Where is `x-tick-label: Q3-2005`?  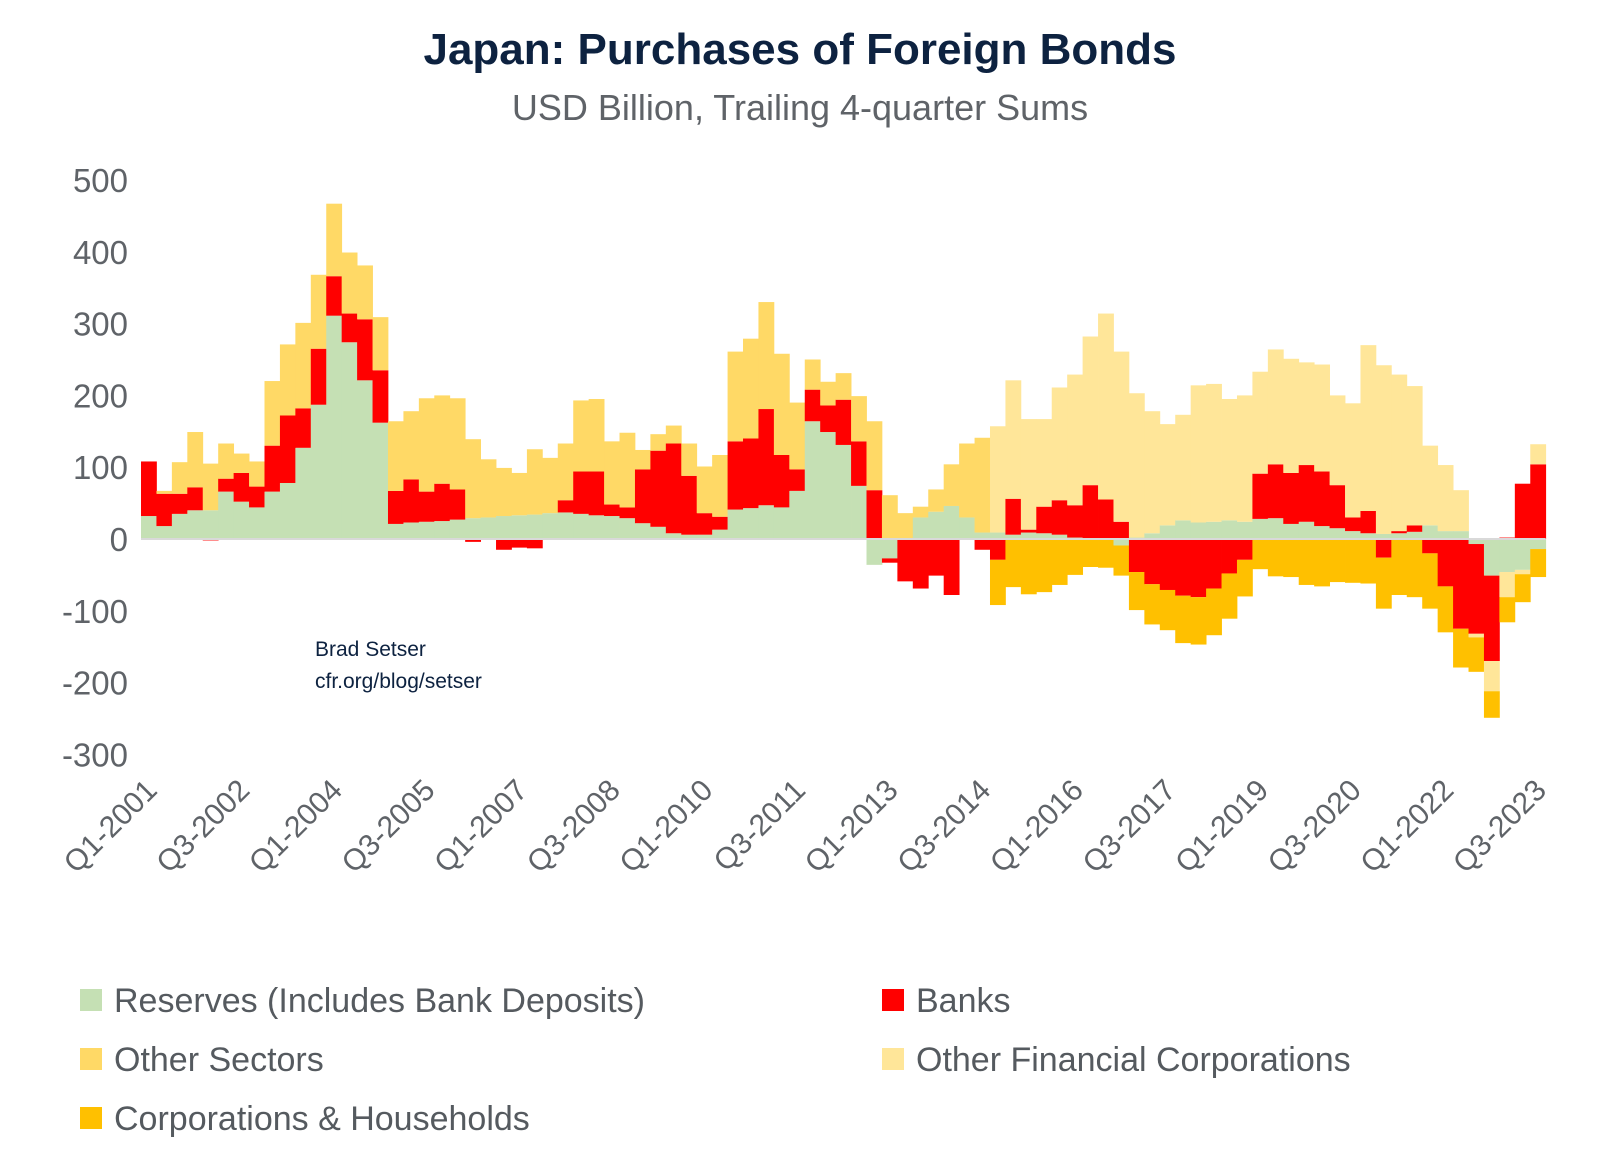 x-tick-label: Q3-2005 is located at coordinates (389, 827).